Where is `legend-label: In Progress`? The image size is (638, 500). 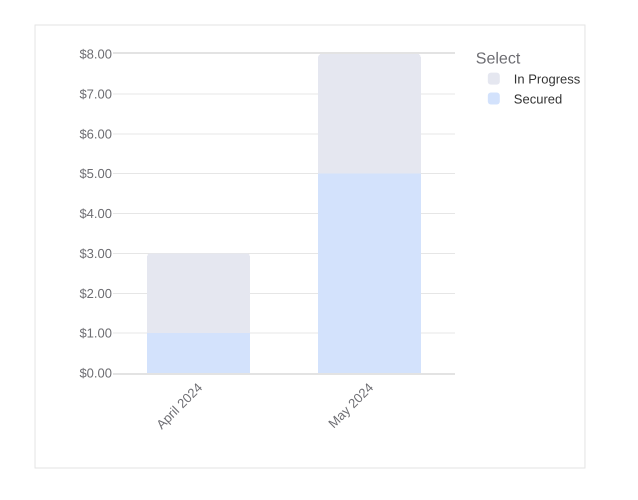 legend-label: In Progress is located at coordinates (547, 79).